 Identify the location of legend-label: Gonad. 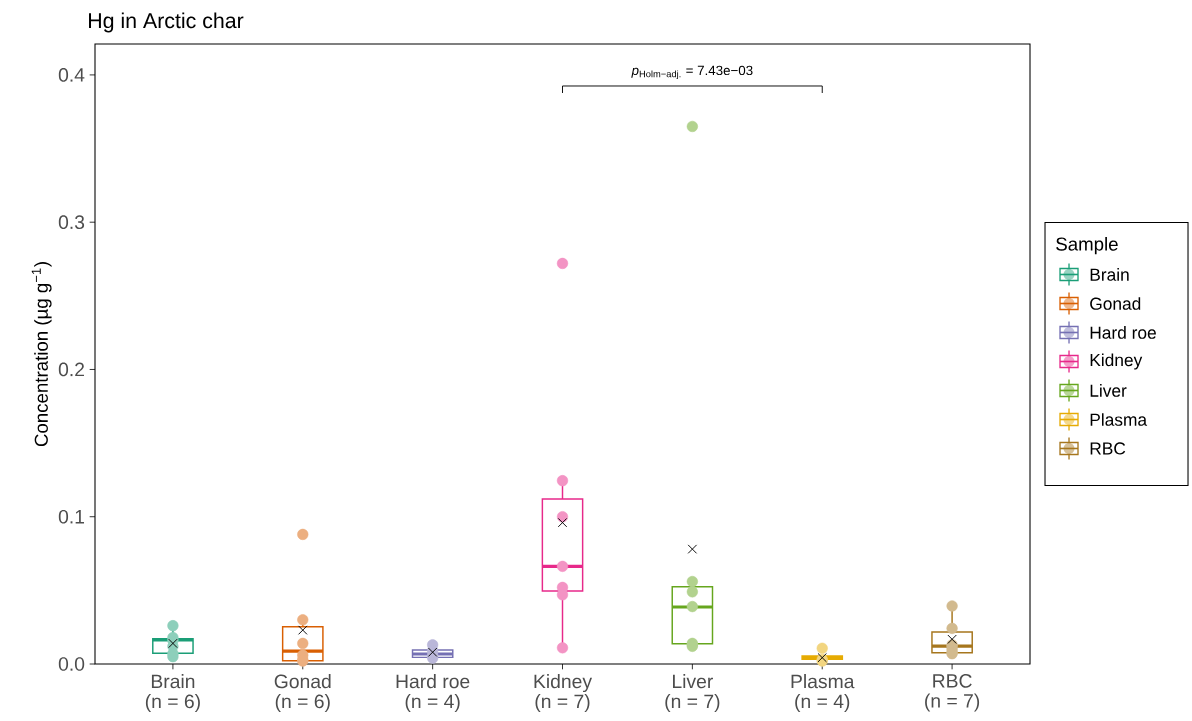
(1115, 303).